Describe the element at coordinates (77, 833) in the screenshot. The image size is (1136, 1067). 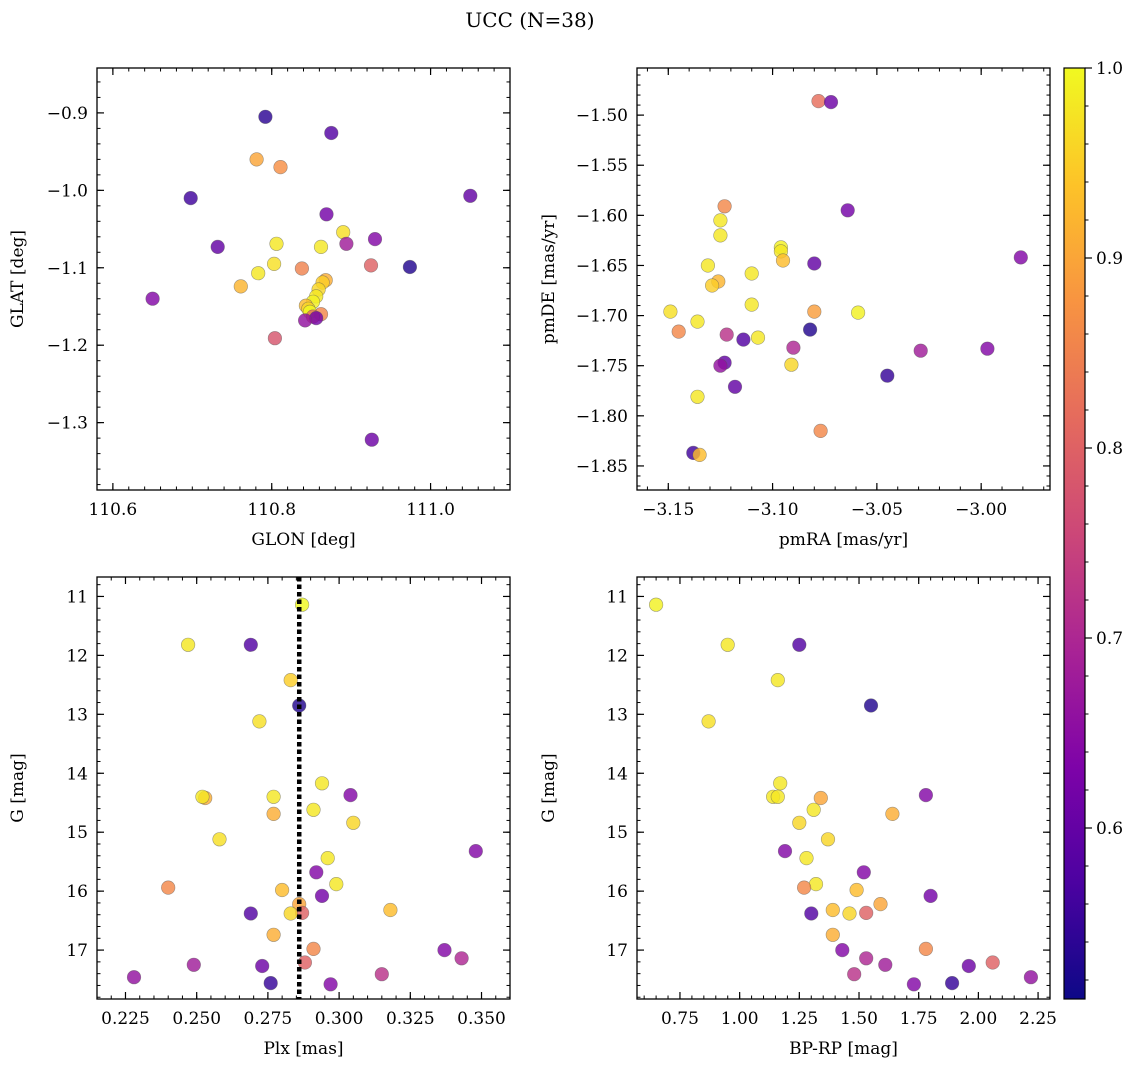
I see `y-tick-label: 15` at that location.